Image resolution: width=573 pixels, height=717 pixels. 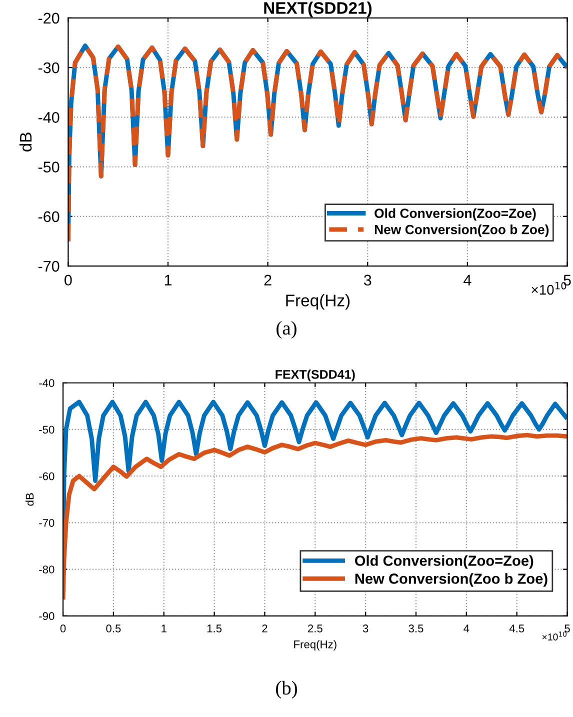 What do you see at coordinates (416, 628) in the screenshot?
I see `x-tick-label: 3.5` at bounding box center [416, 628].